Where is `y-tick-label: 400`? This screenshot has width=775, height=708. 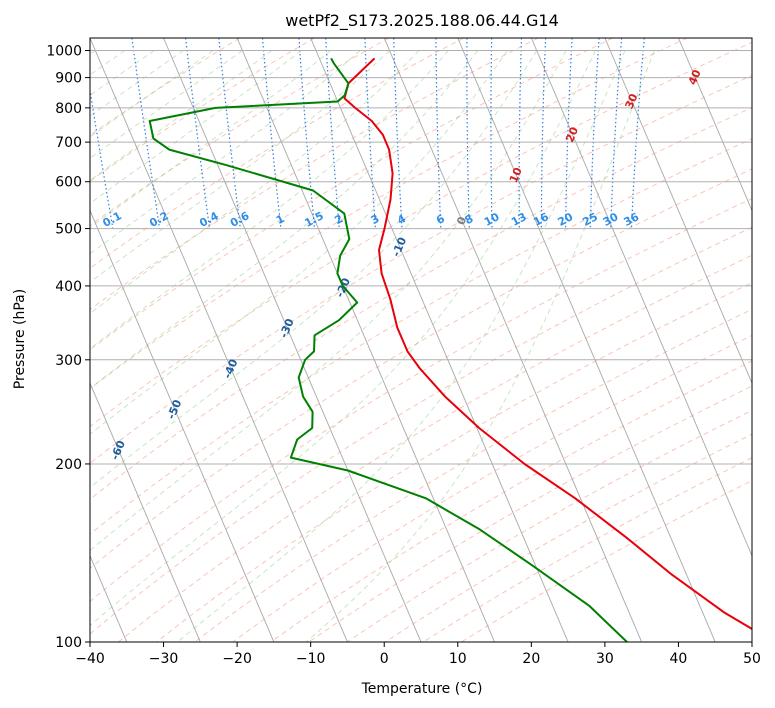 y-tick-label: 400 is located at coordinates (68, 287).